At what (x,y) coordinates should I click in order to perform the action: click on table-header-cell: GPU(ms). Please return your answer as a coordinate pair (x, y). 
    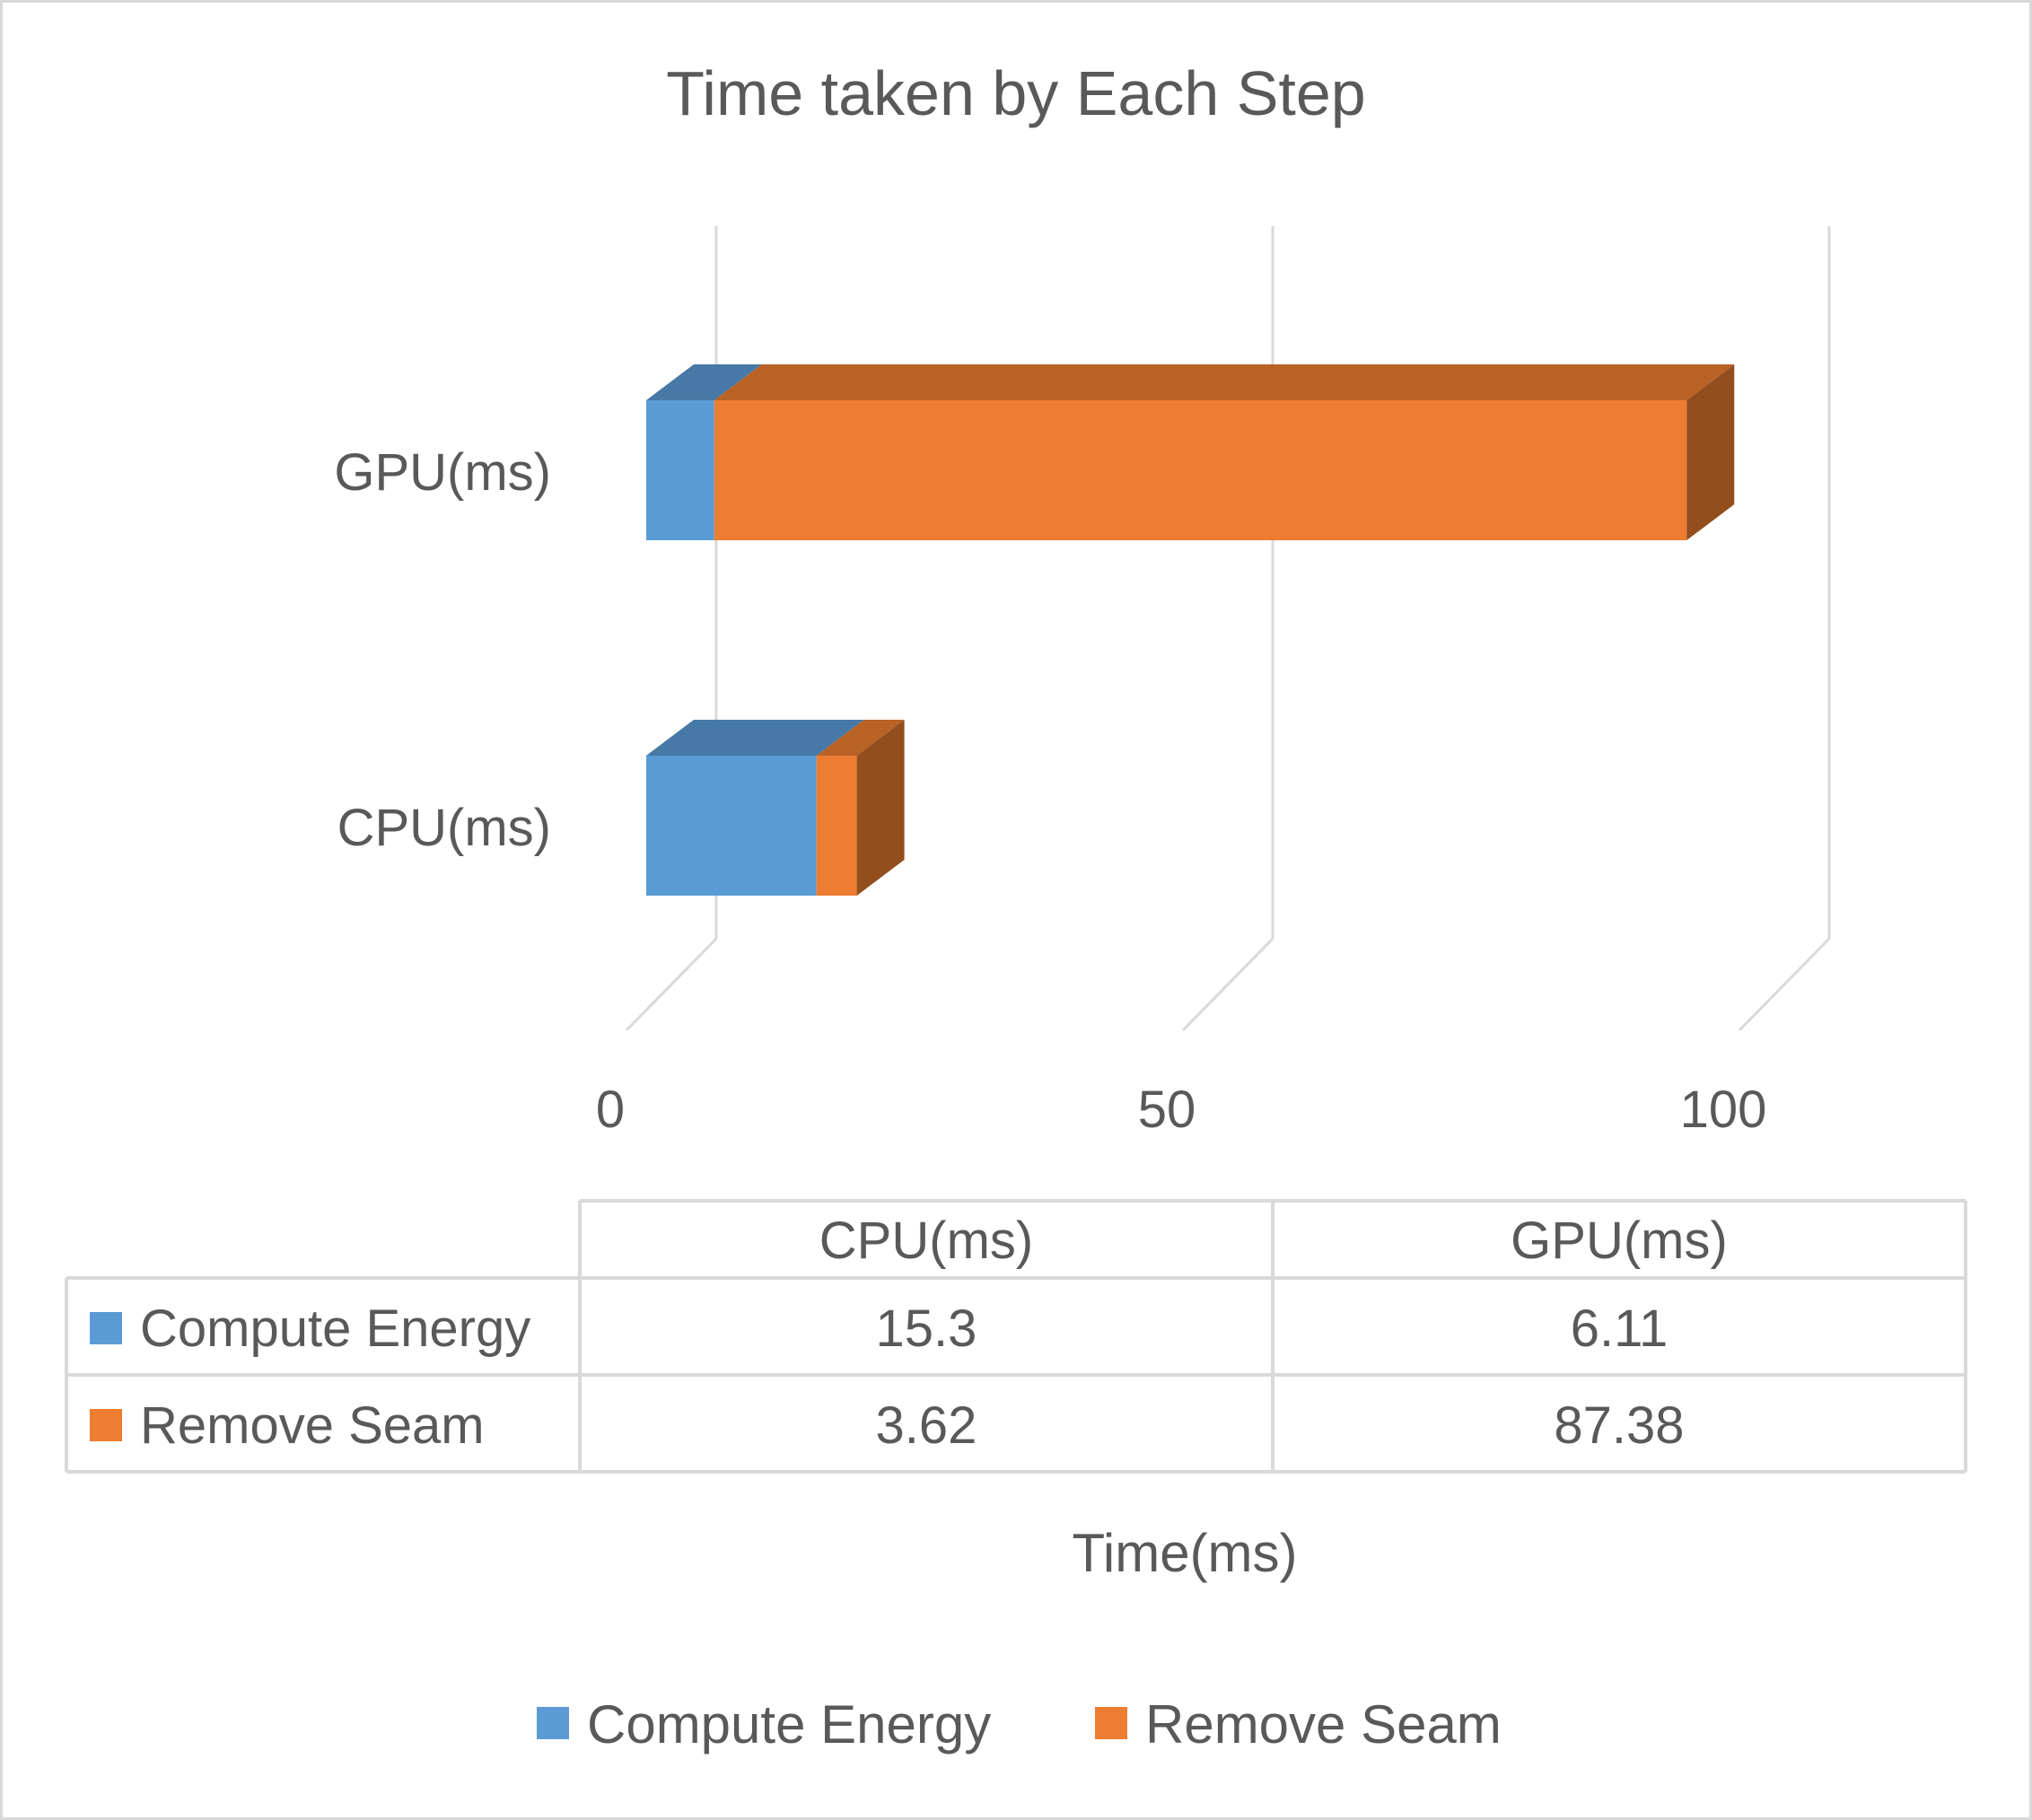
    Looking at the image, I should click on (1620, 1241).